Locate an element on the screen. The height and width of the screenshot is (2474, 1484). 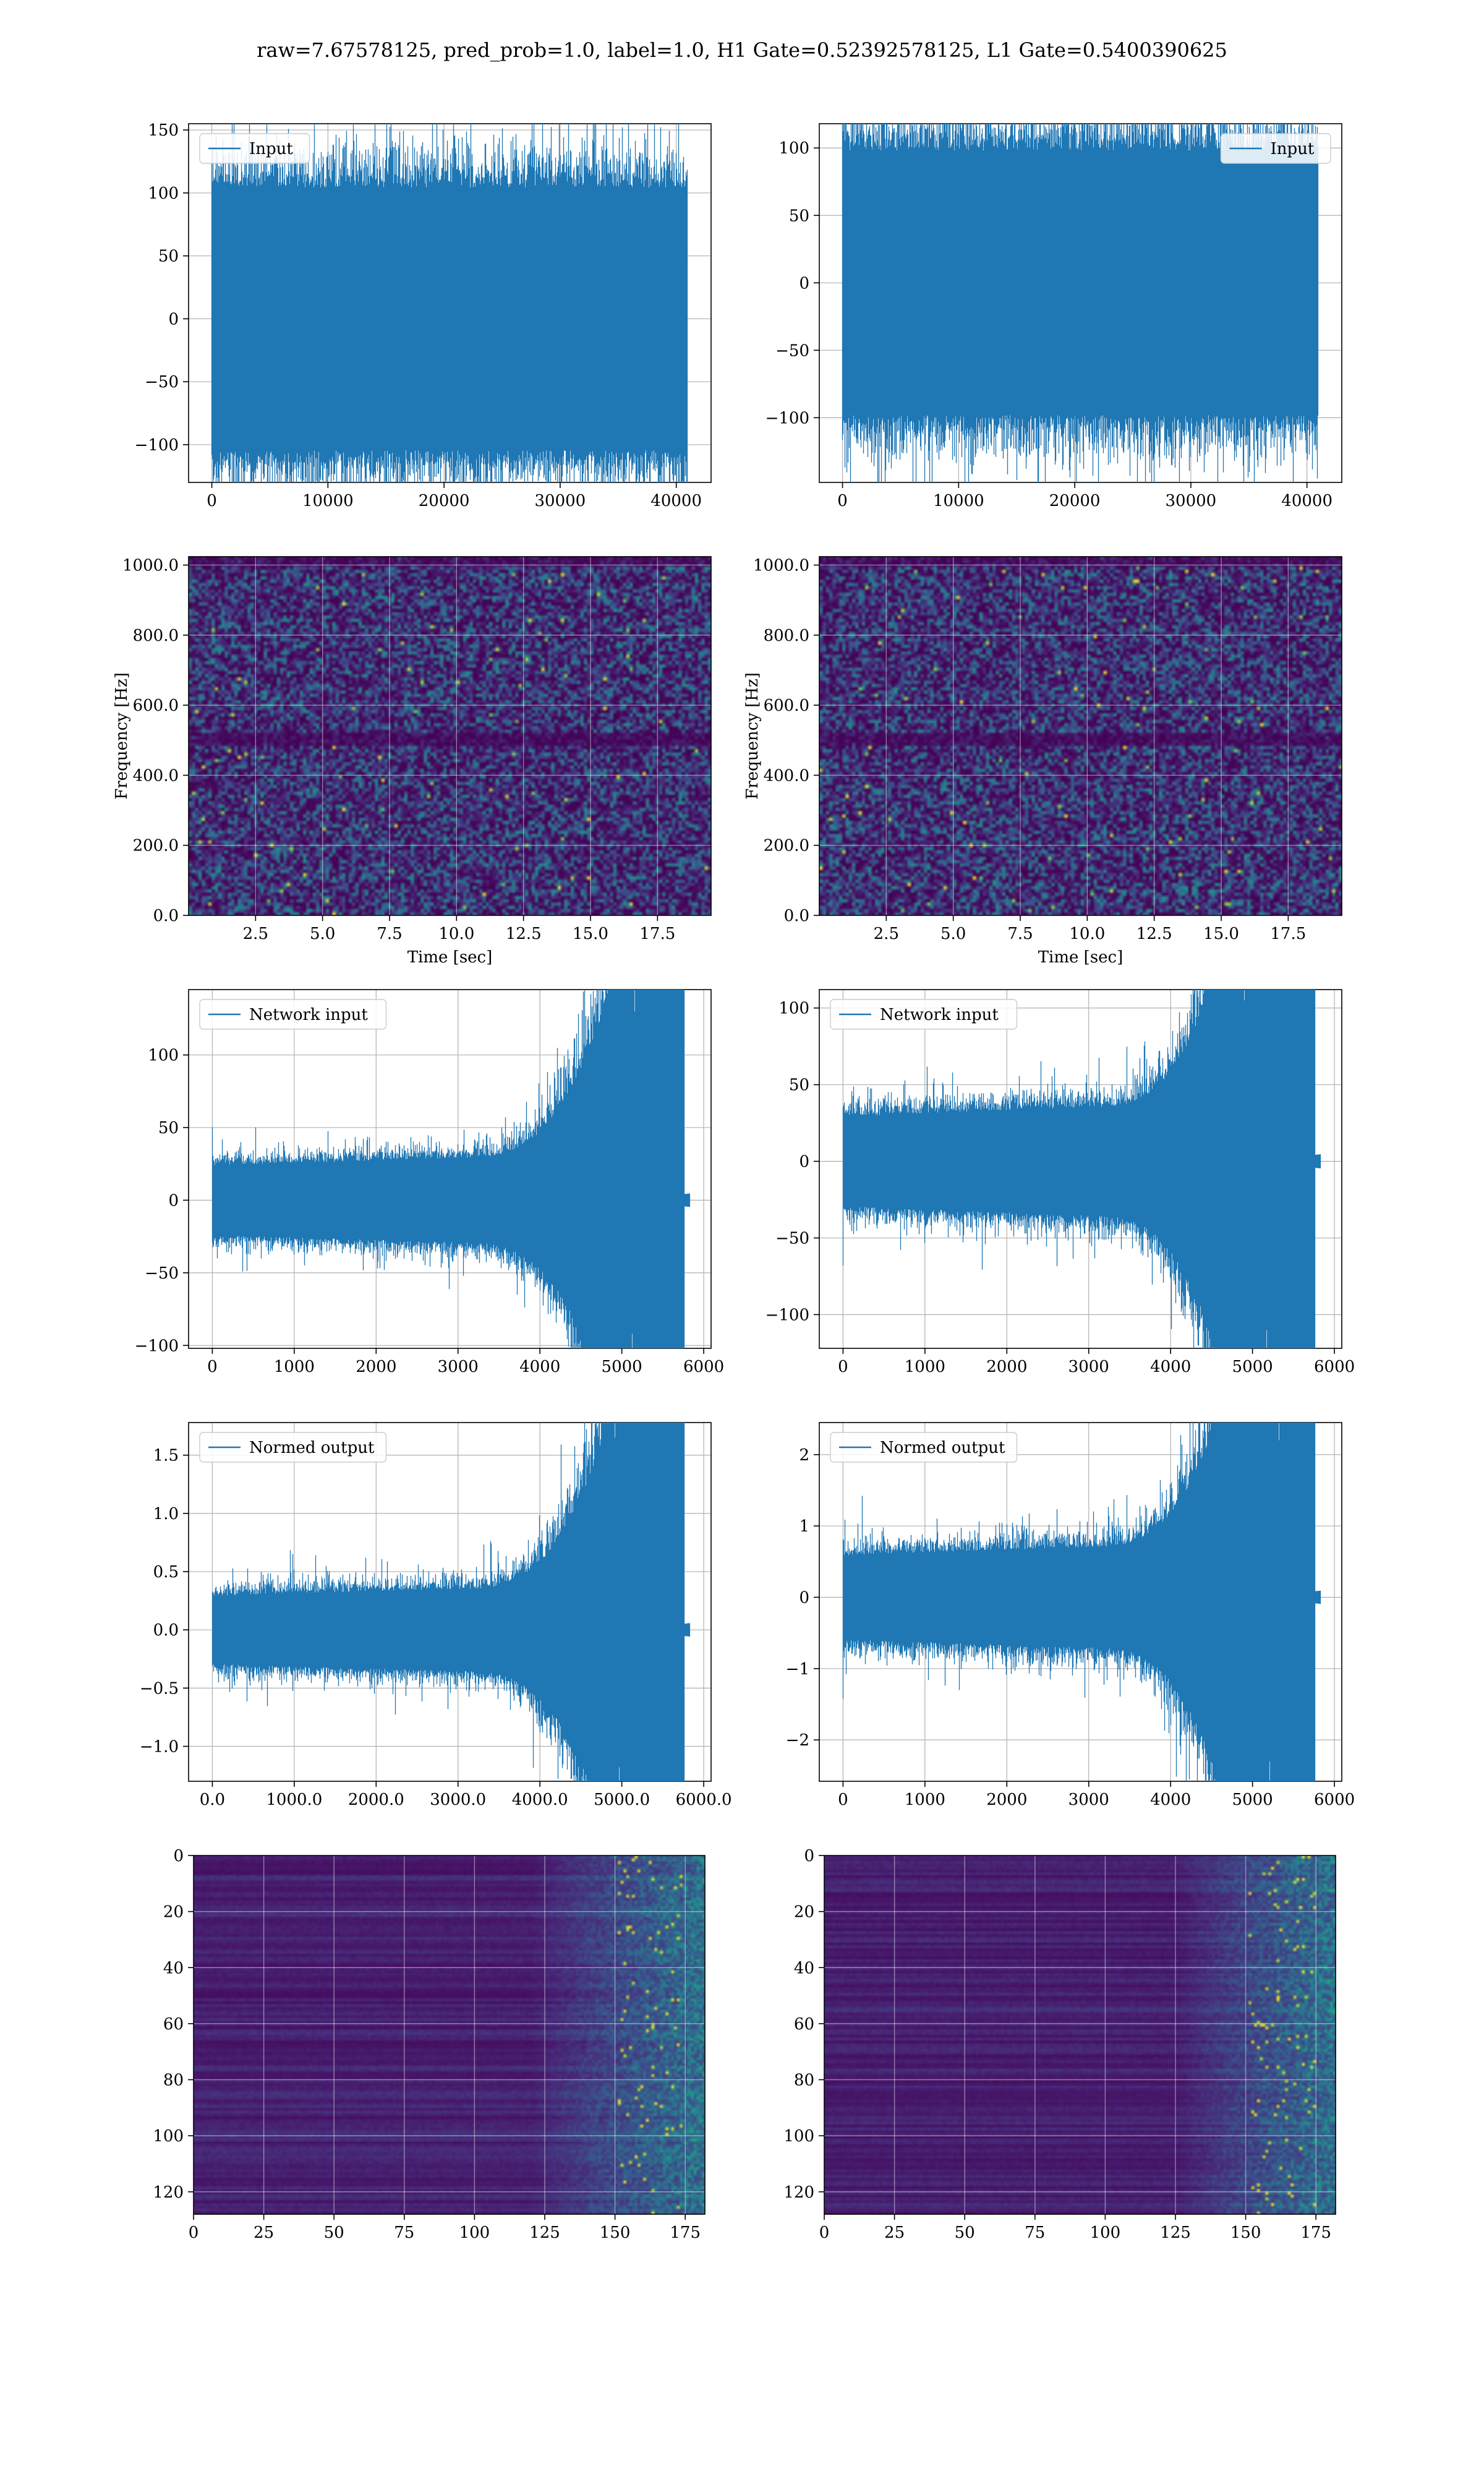
y-tick-label: −1 is located at coordinates (797, 1669).